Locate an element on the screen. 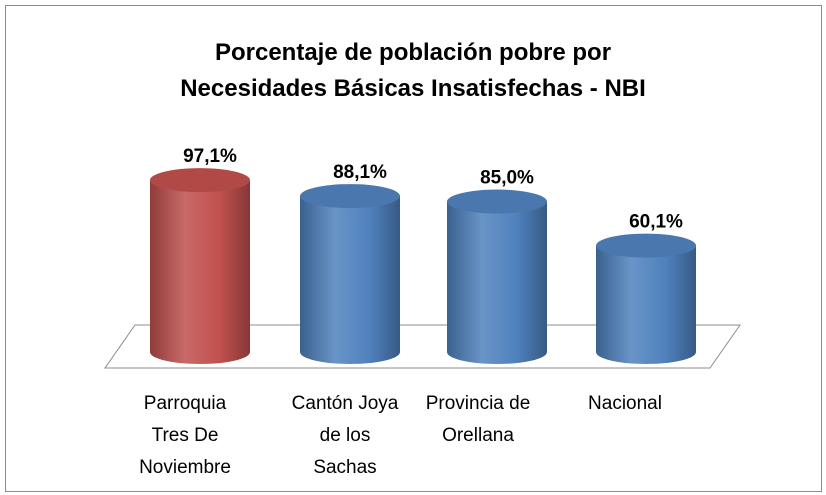 This screenshot has height=495, width=826. x-tick-label: Provincia de Orellana is located at coordinates (478, 419).